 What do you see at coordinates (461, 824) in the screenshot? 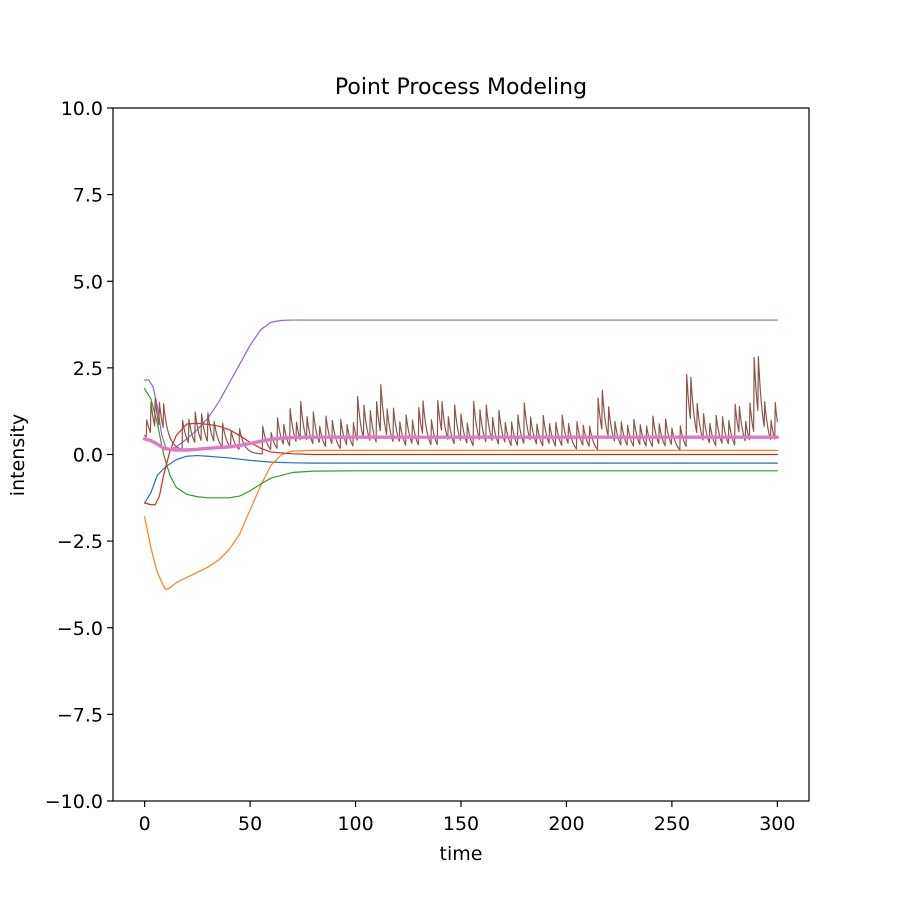
I see `x-tick-label: 150` at bounding box center [461, 824].